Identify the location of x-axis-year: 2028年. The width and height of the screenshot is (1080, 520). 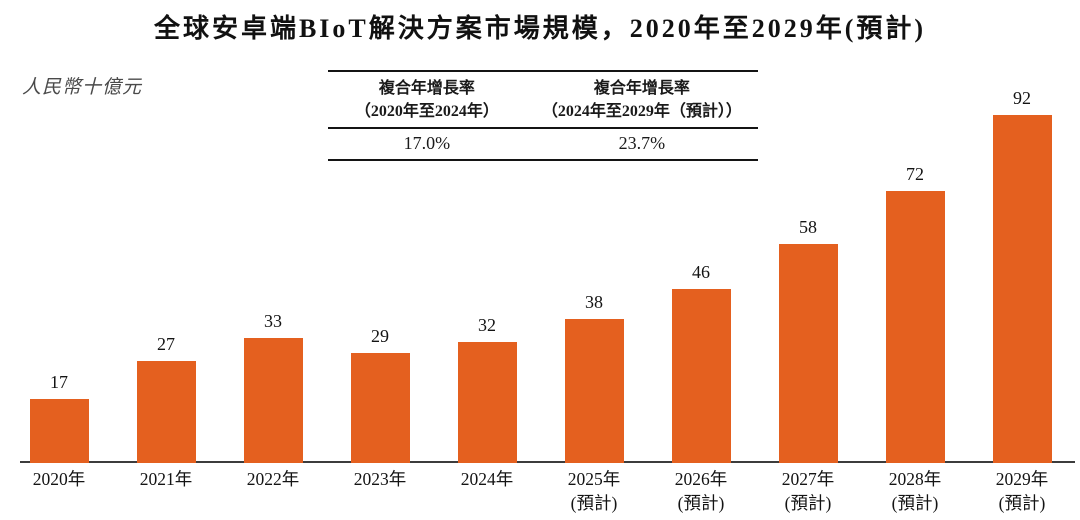
(915, 479).